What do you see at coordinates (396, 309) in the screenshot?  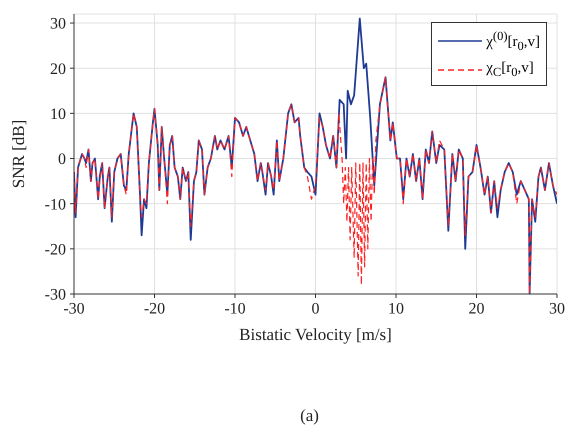 I see `x-tick-label: 10` at bounding box center [396, 309].